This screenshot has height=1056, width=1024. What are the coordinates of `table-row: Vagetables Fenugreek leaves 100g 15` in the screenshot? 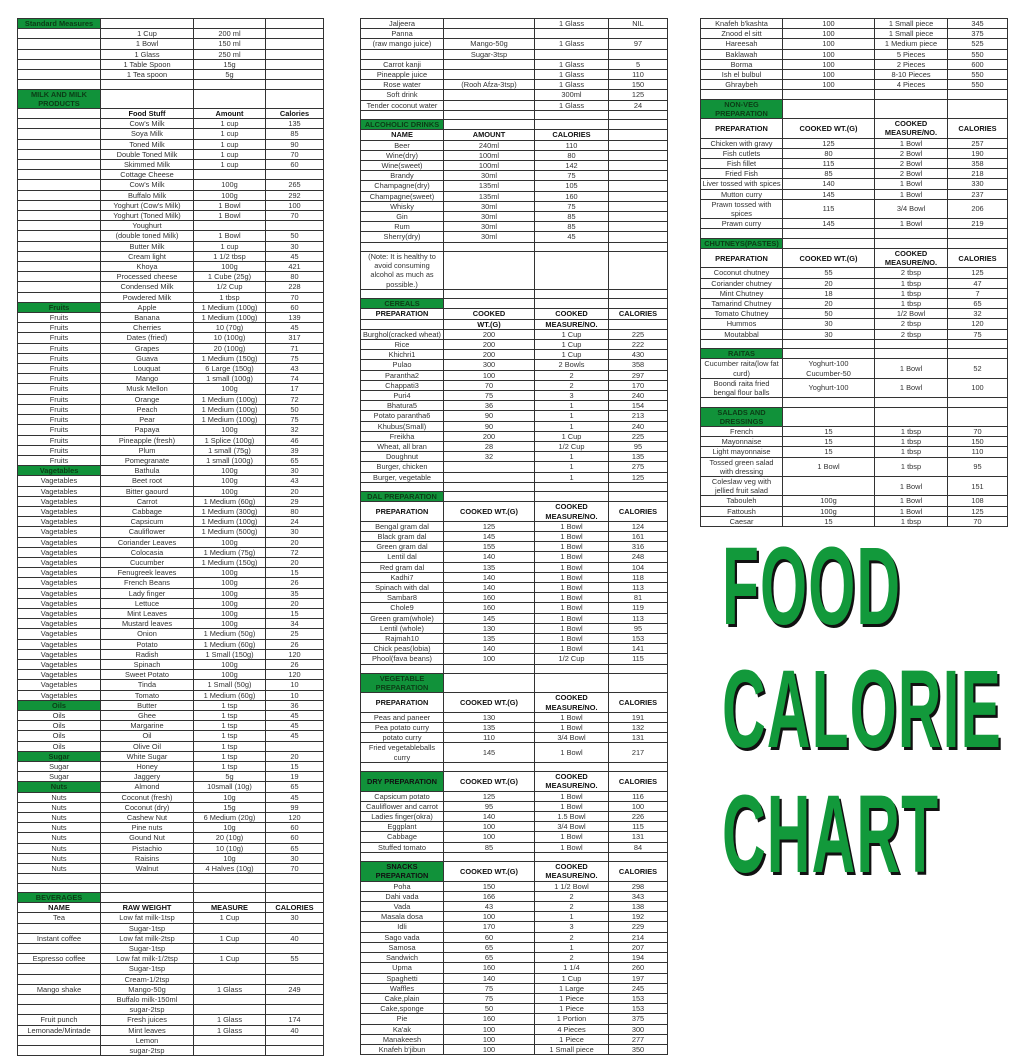 It's located at (170, 573).